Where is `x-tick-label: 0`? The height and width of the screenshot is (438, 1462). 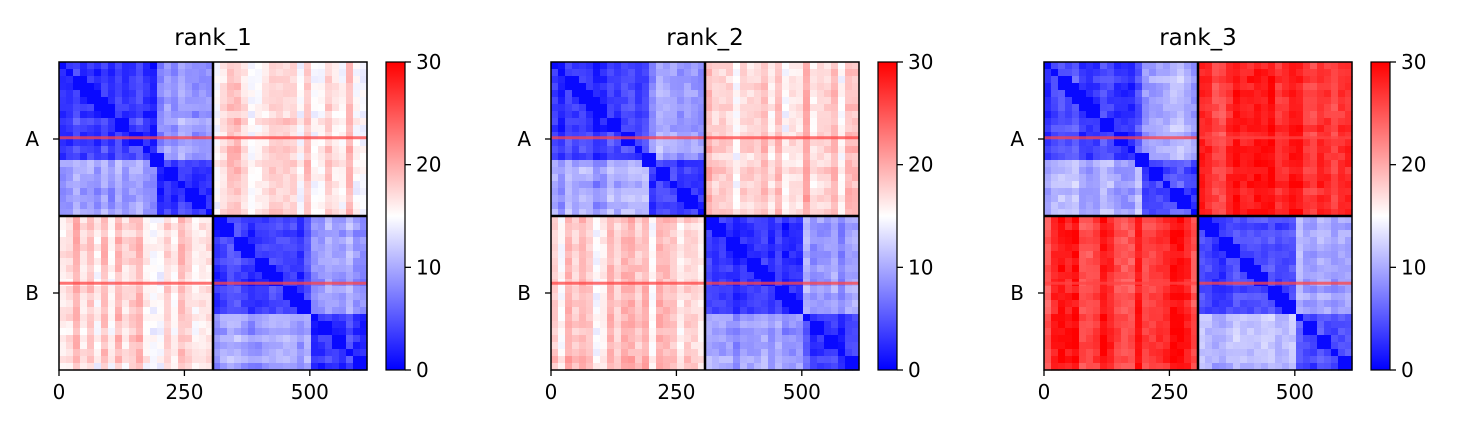
x-tick-label: 0 is located at coordinates (59, 392).